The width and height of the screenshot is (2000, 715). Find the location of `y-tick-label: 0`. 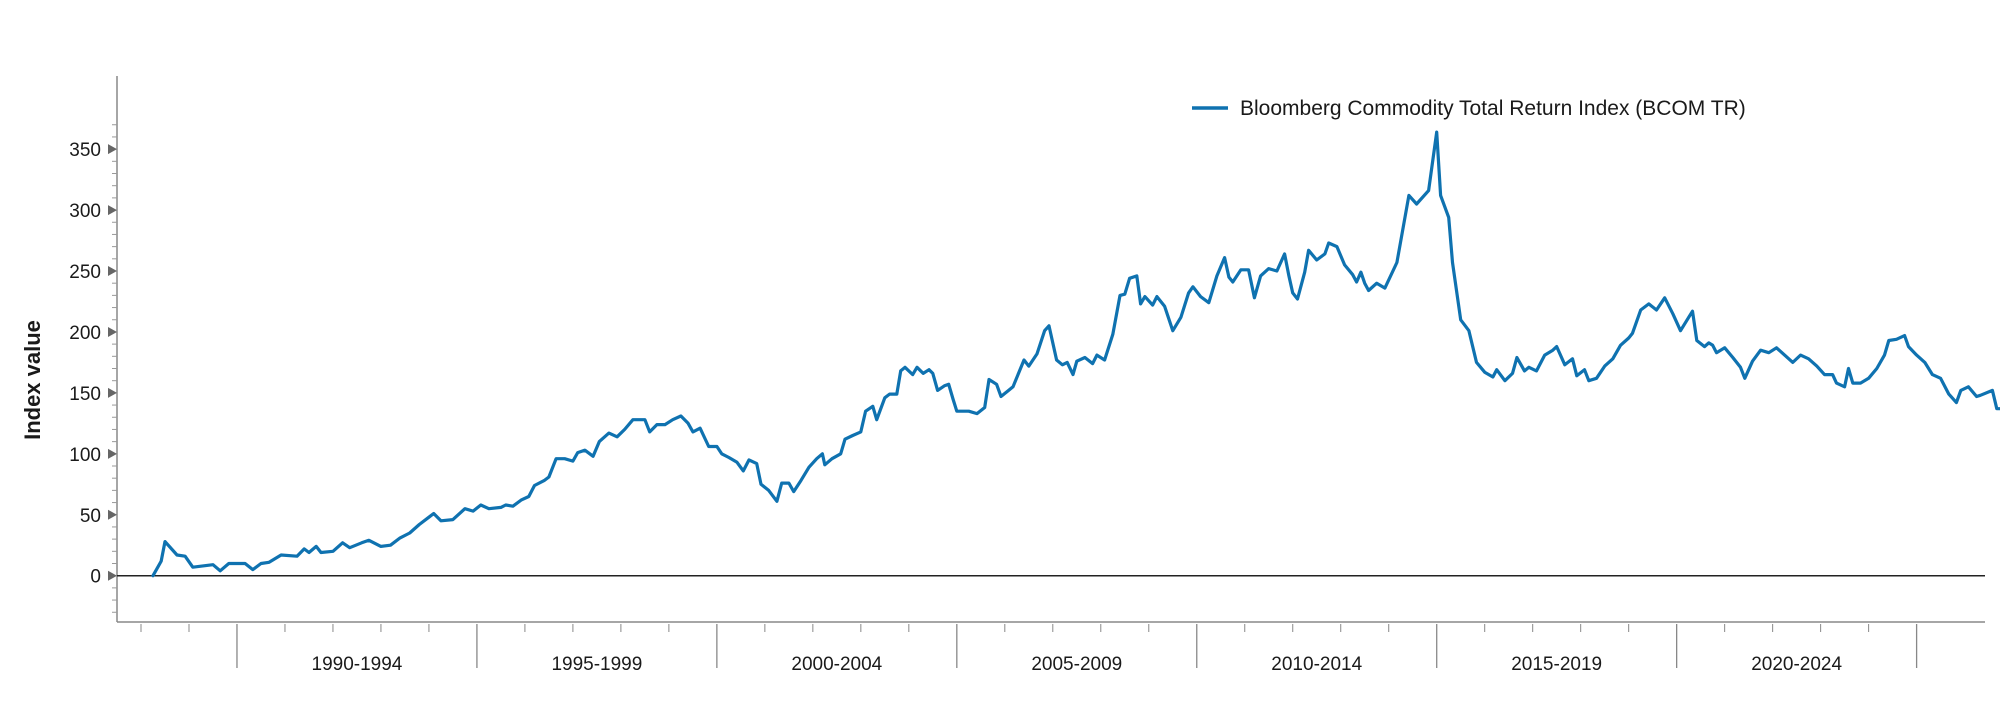

y-tick-label: 0 is located at coordinates (95, 577).